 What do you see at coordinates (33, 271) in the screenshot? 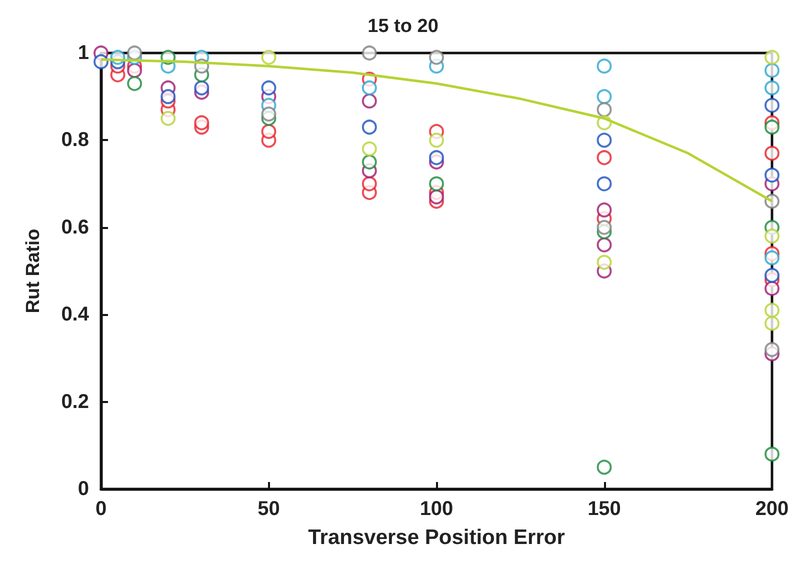
I see `y-axis-title: Rut Ratio` at bounding box center [33, 271].